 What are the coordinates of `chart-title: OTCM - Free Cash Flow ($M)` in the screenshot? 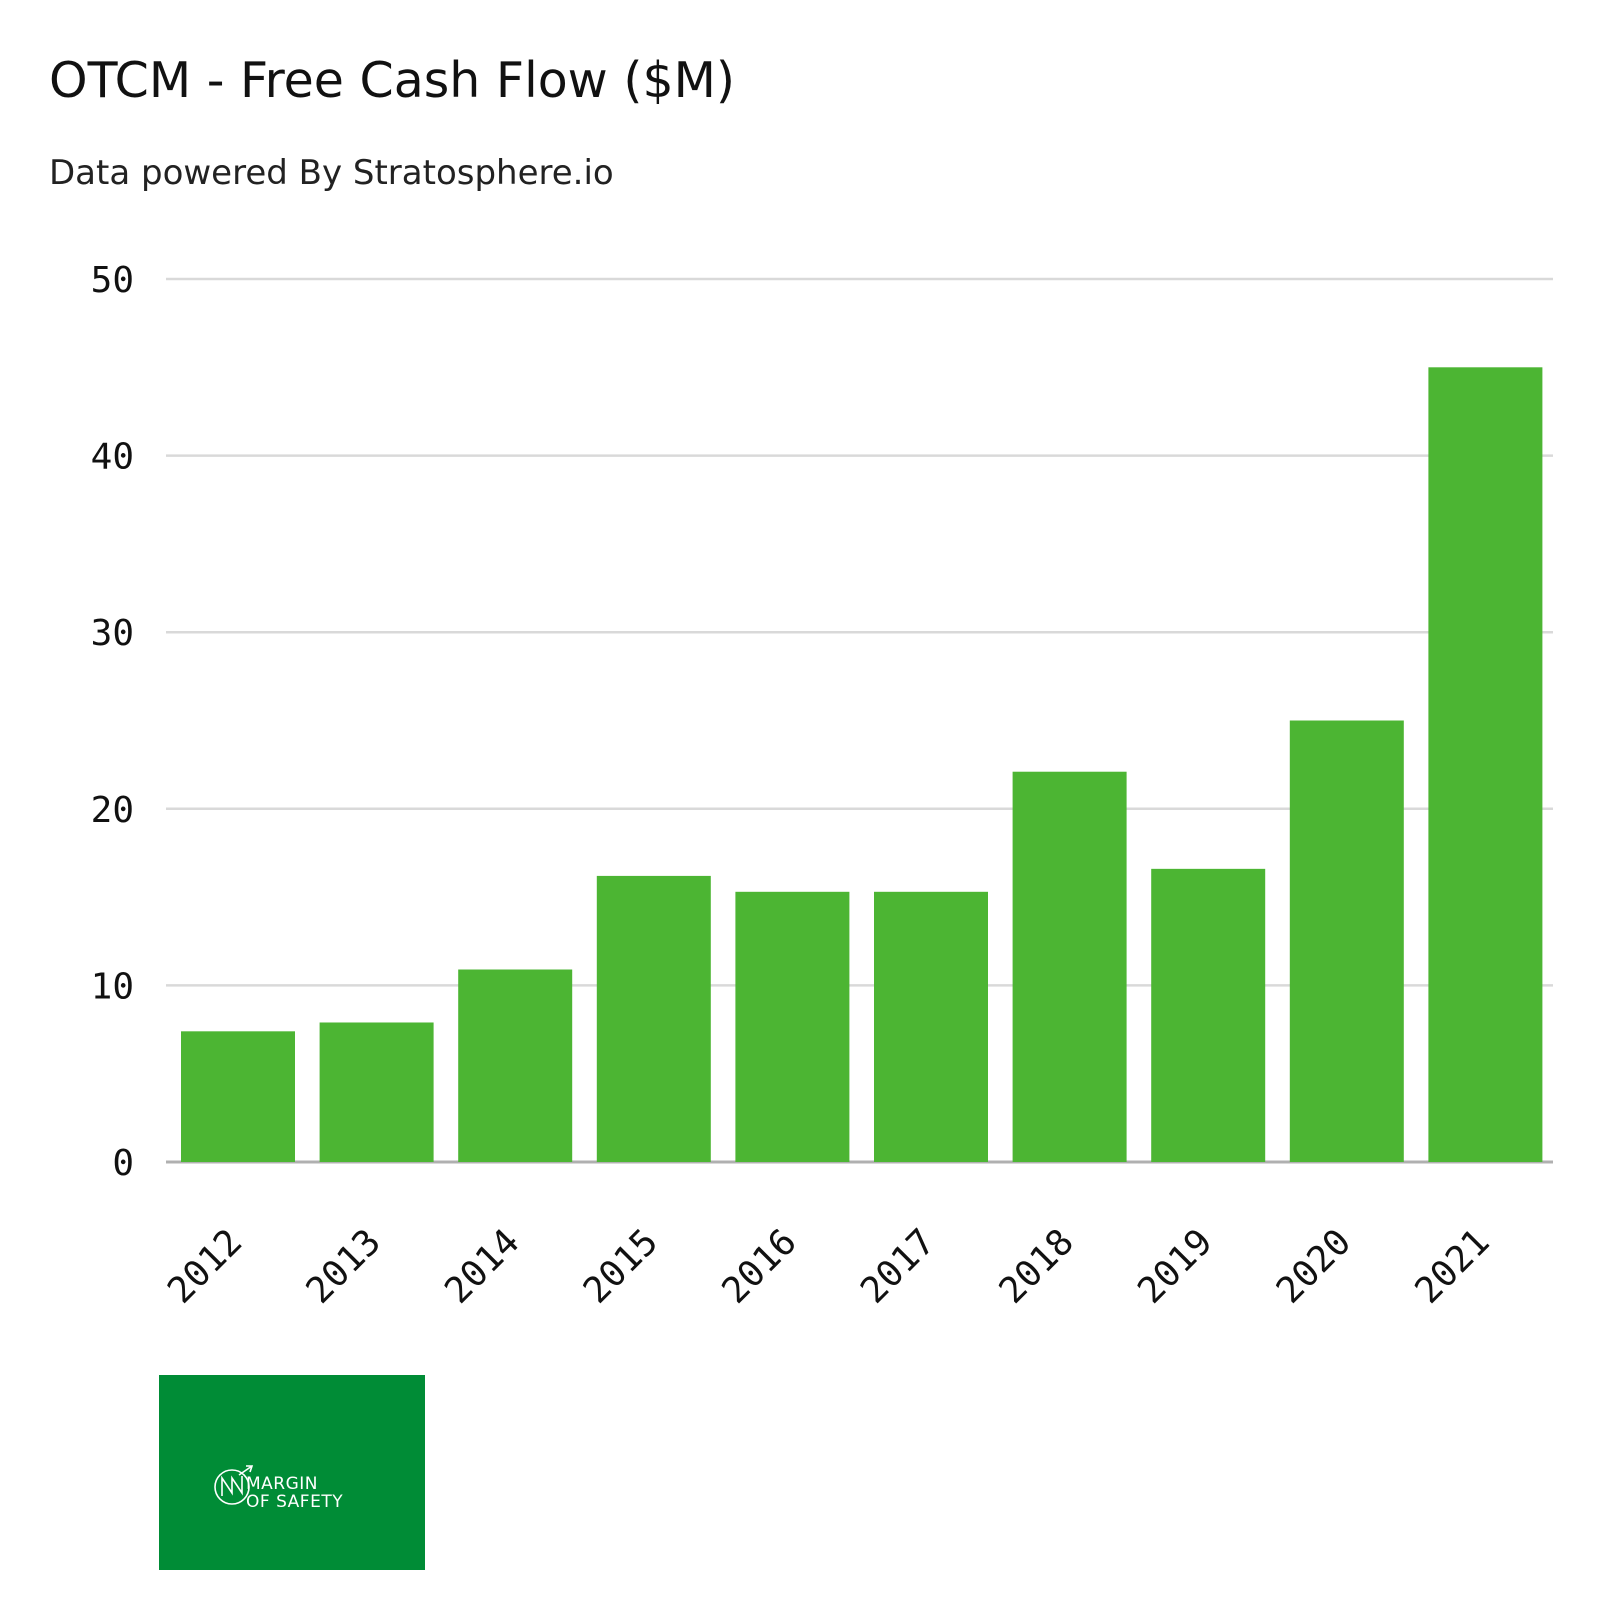 It's located at (392, 80).